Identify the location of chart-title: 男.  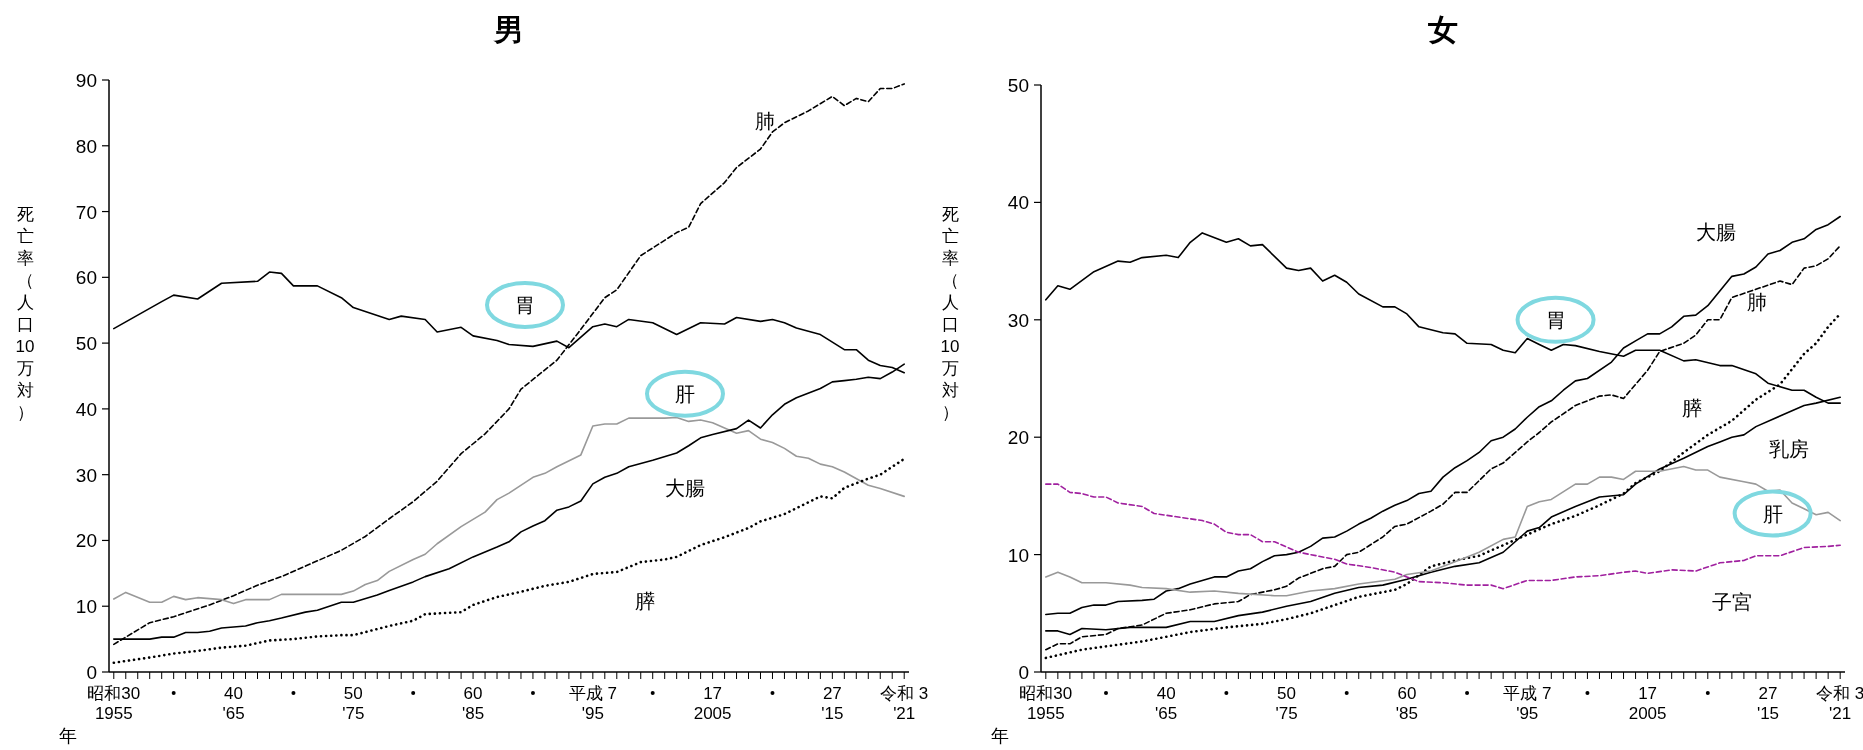
(508, 29).